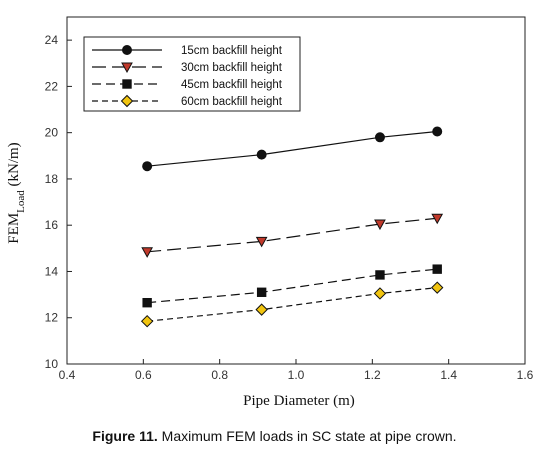 This screenshot has height=459, width=549. What do you see at coordinates (232, 102) in the screenshot?
I see `legend-label-4: 60cm backfill height` at bounding box center [232, 102].